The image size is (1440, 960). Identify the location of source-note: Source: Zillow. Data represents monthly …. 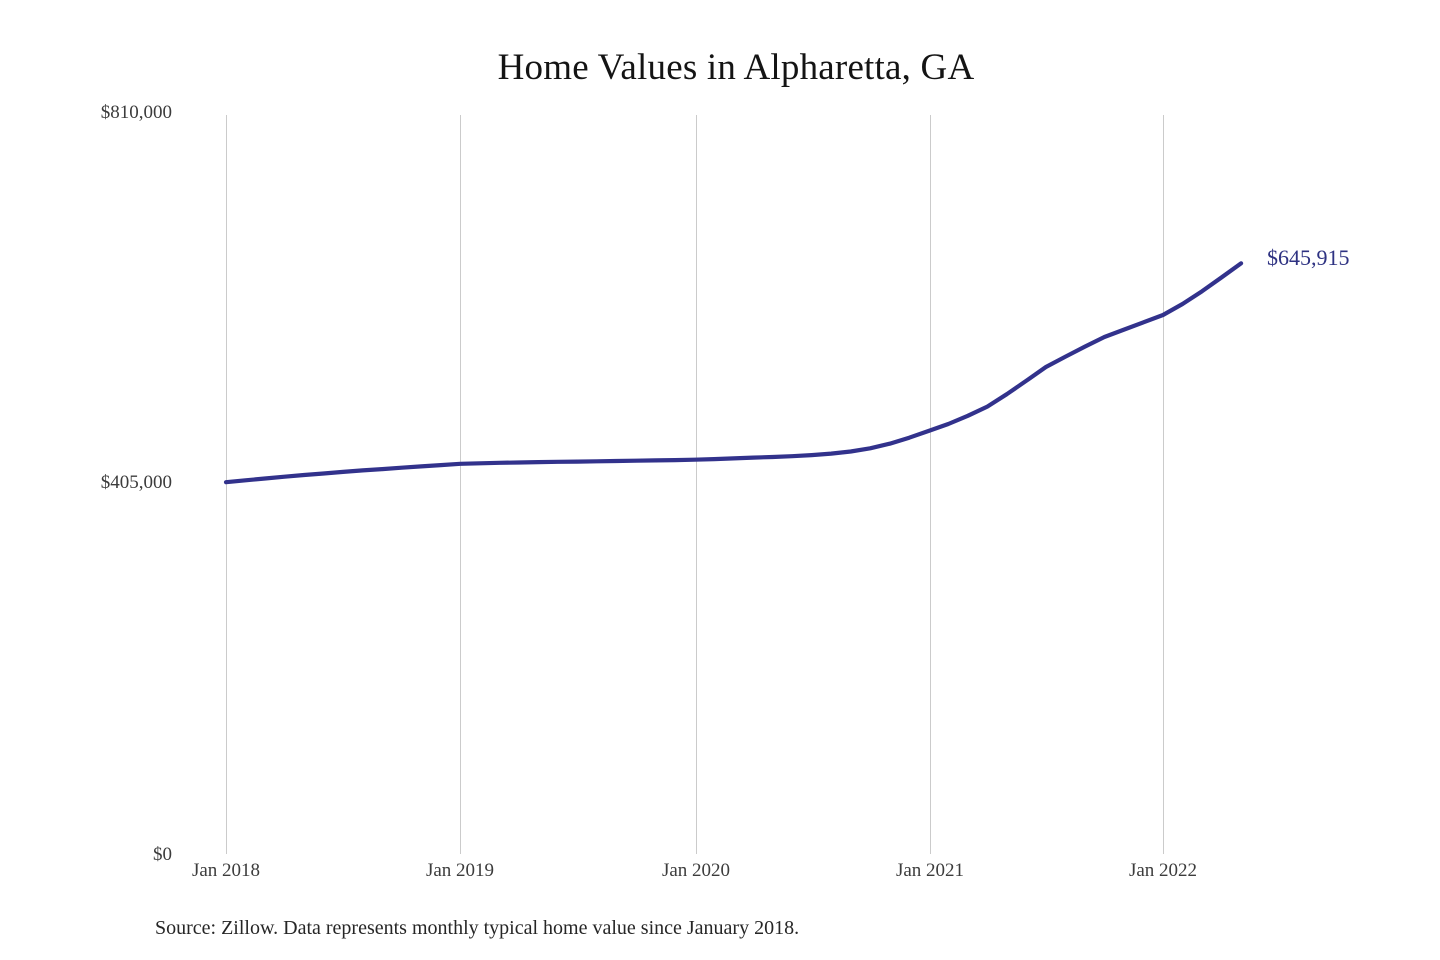
(477, 928).